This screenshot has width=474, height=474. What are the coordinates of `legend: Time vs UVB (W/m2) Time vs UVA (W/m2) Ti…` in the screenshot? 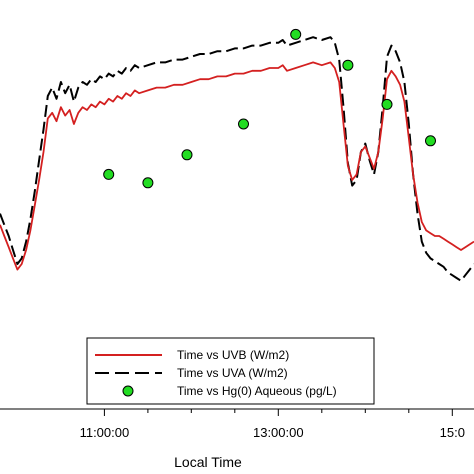 It's located at (230, 371).